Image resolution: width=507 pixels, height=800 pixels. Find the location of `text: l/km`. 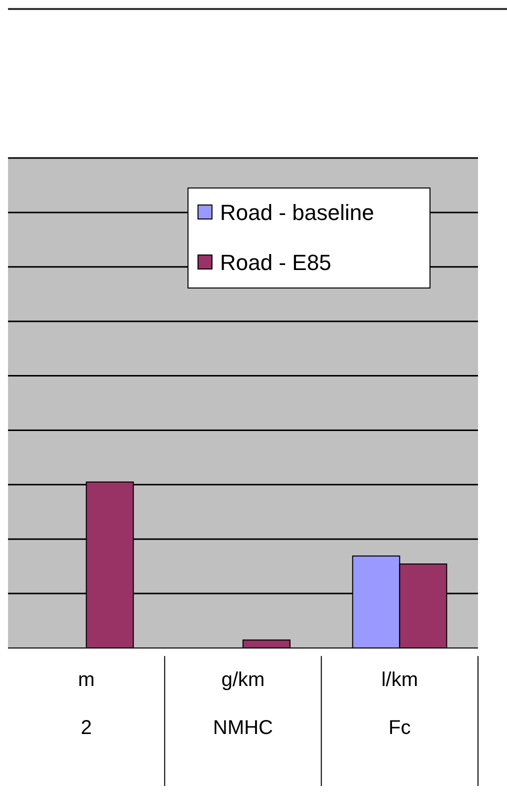

text: l/km is located at coordinates (399, 680).